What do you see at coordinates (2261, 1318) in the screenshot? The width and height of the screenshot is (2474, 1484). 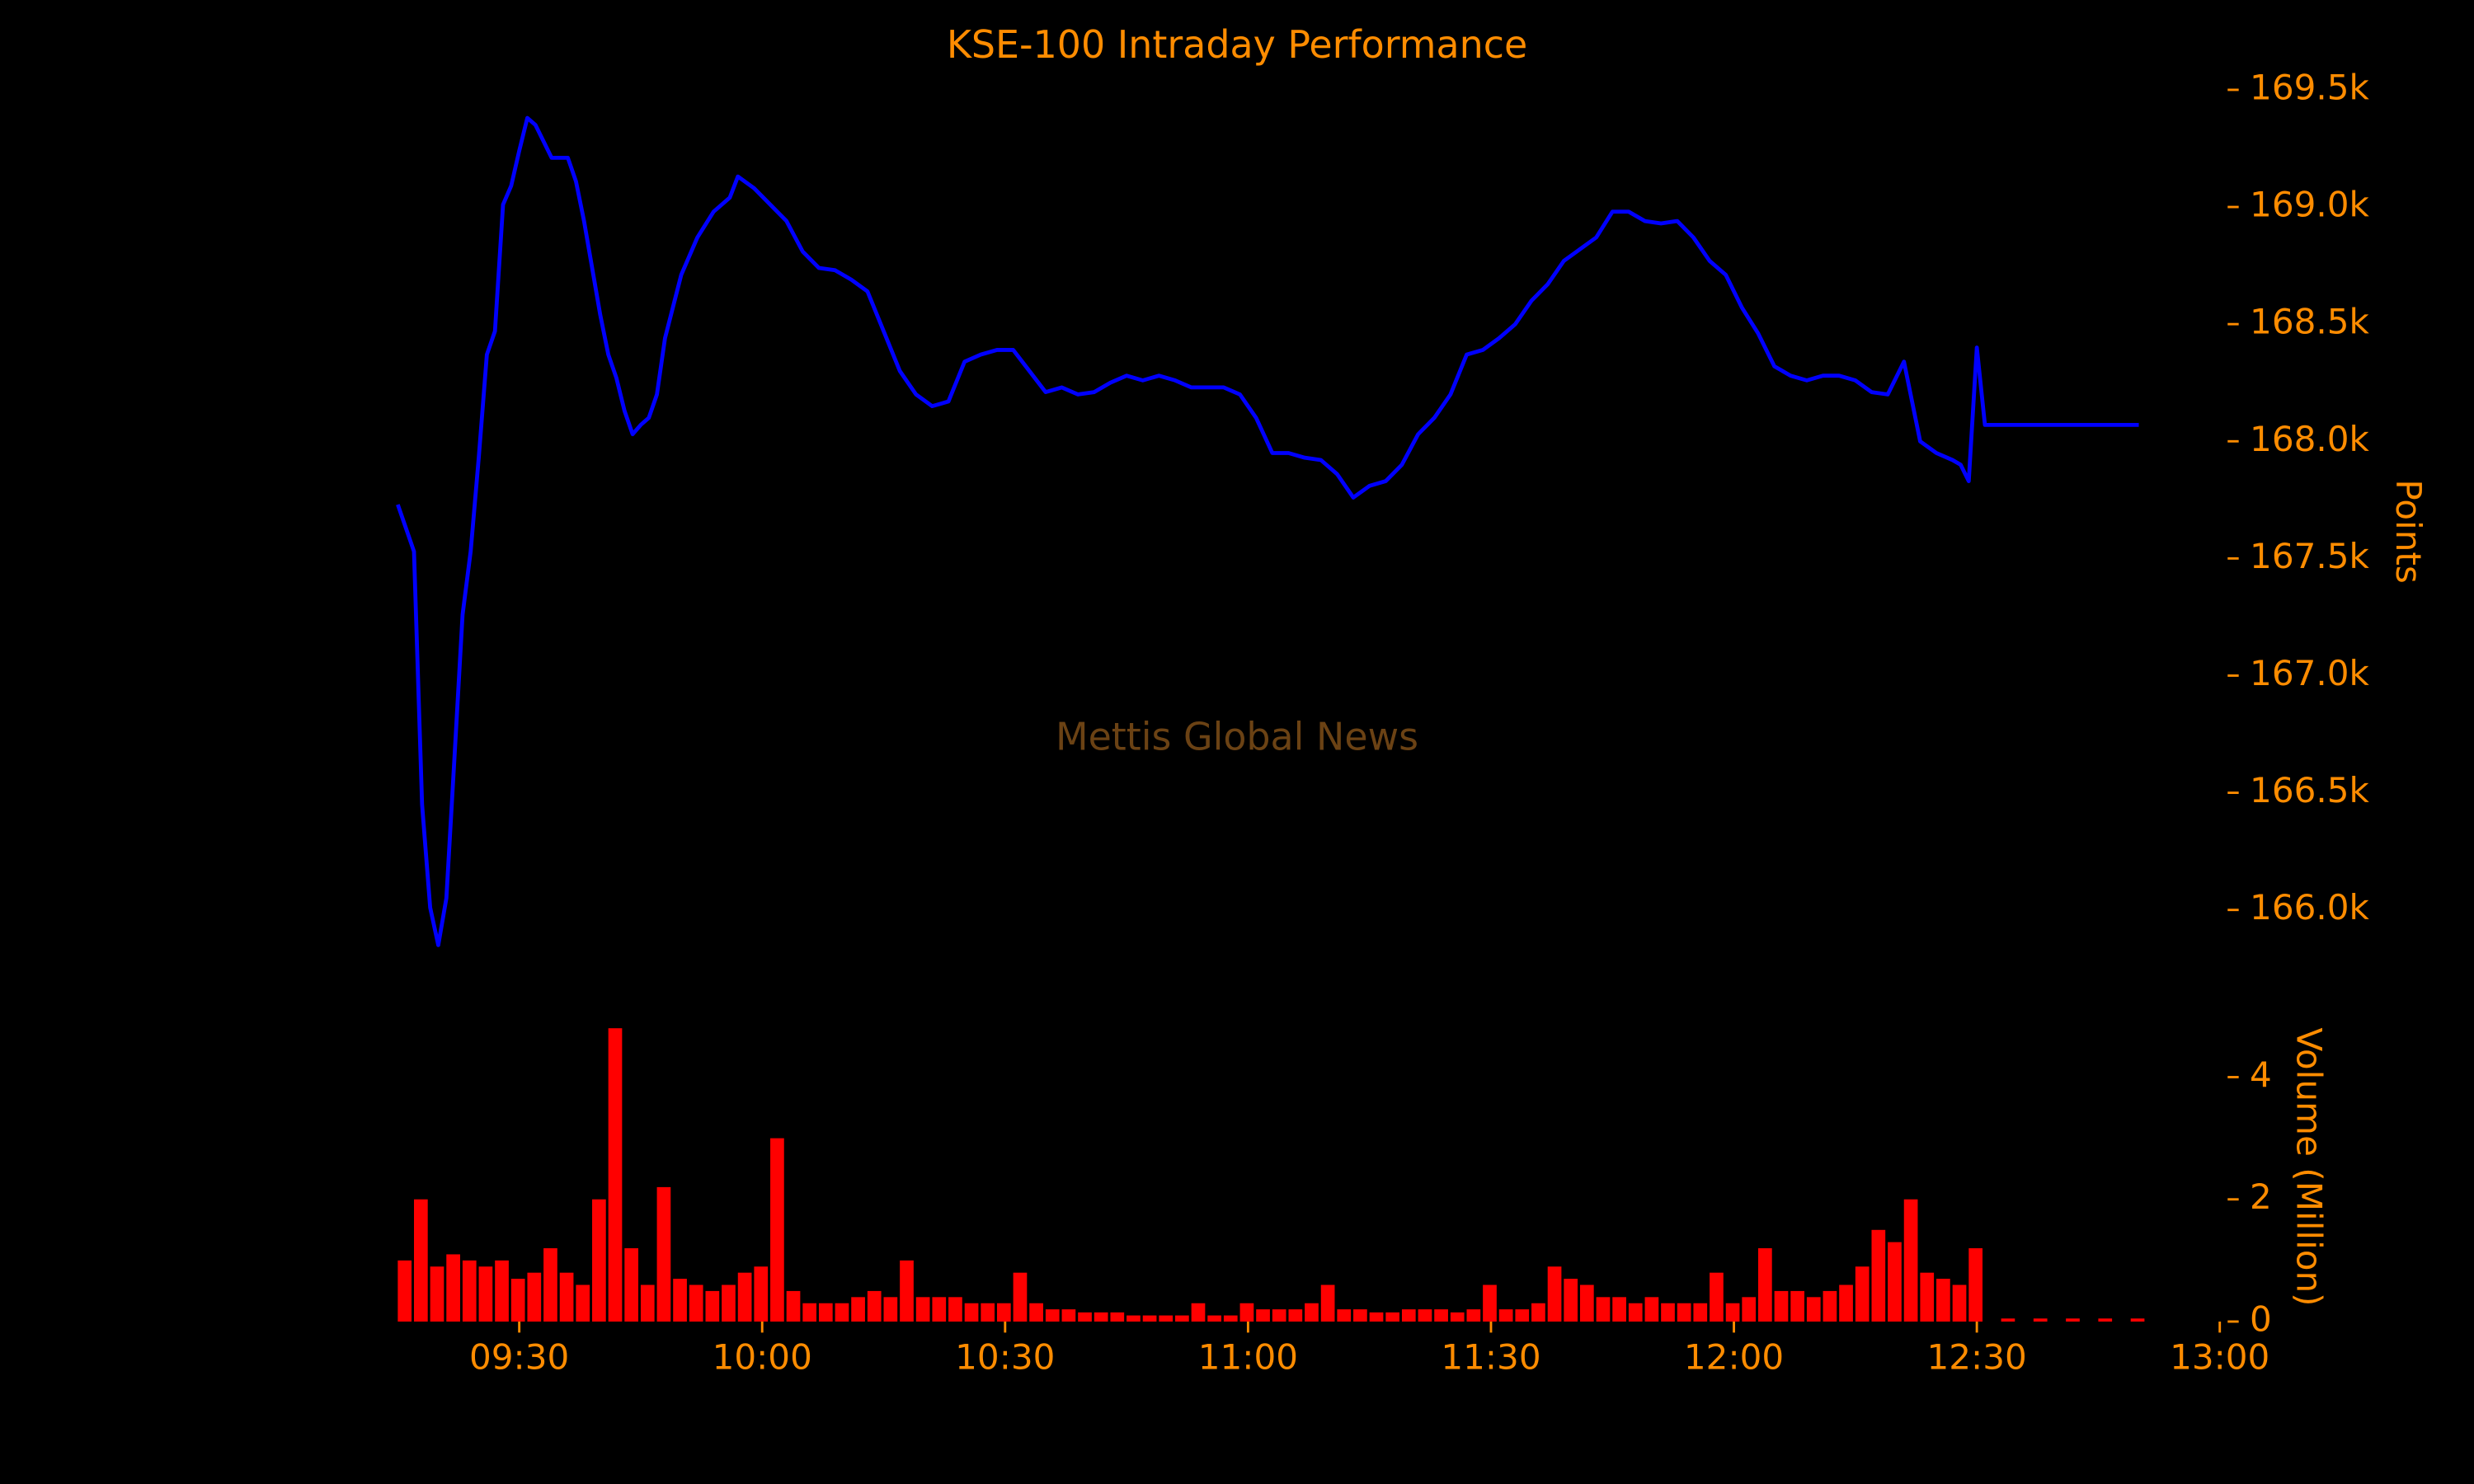 I see `y-tick-label: 0` at bounding box center [2261, 1318].